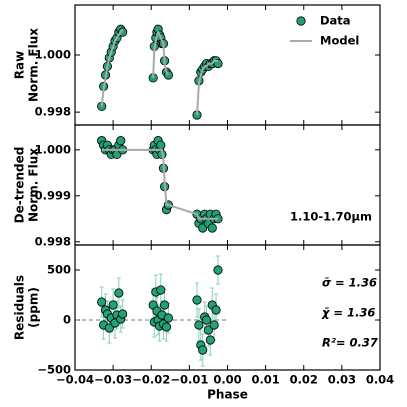 The width and height of the screenshot is (407, 407). Describe the element at coordinates (227, 380) in the screenshot. I see `x-tick-label: 0.00` at that location.